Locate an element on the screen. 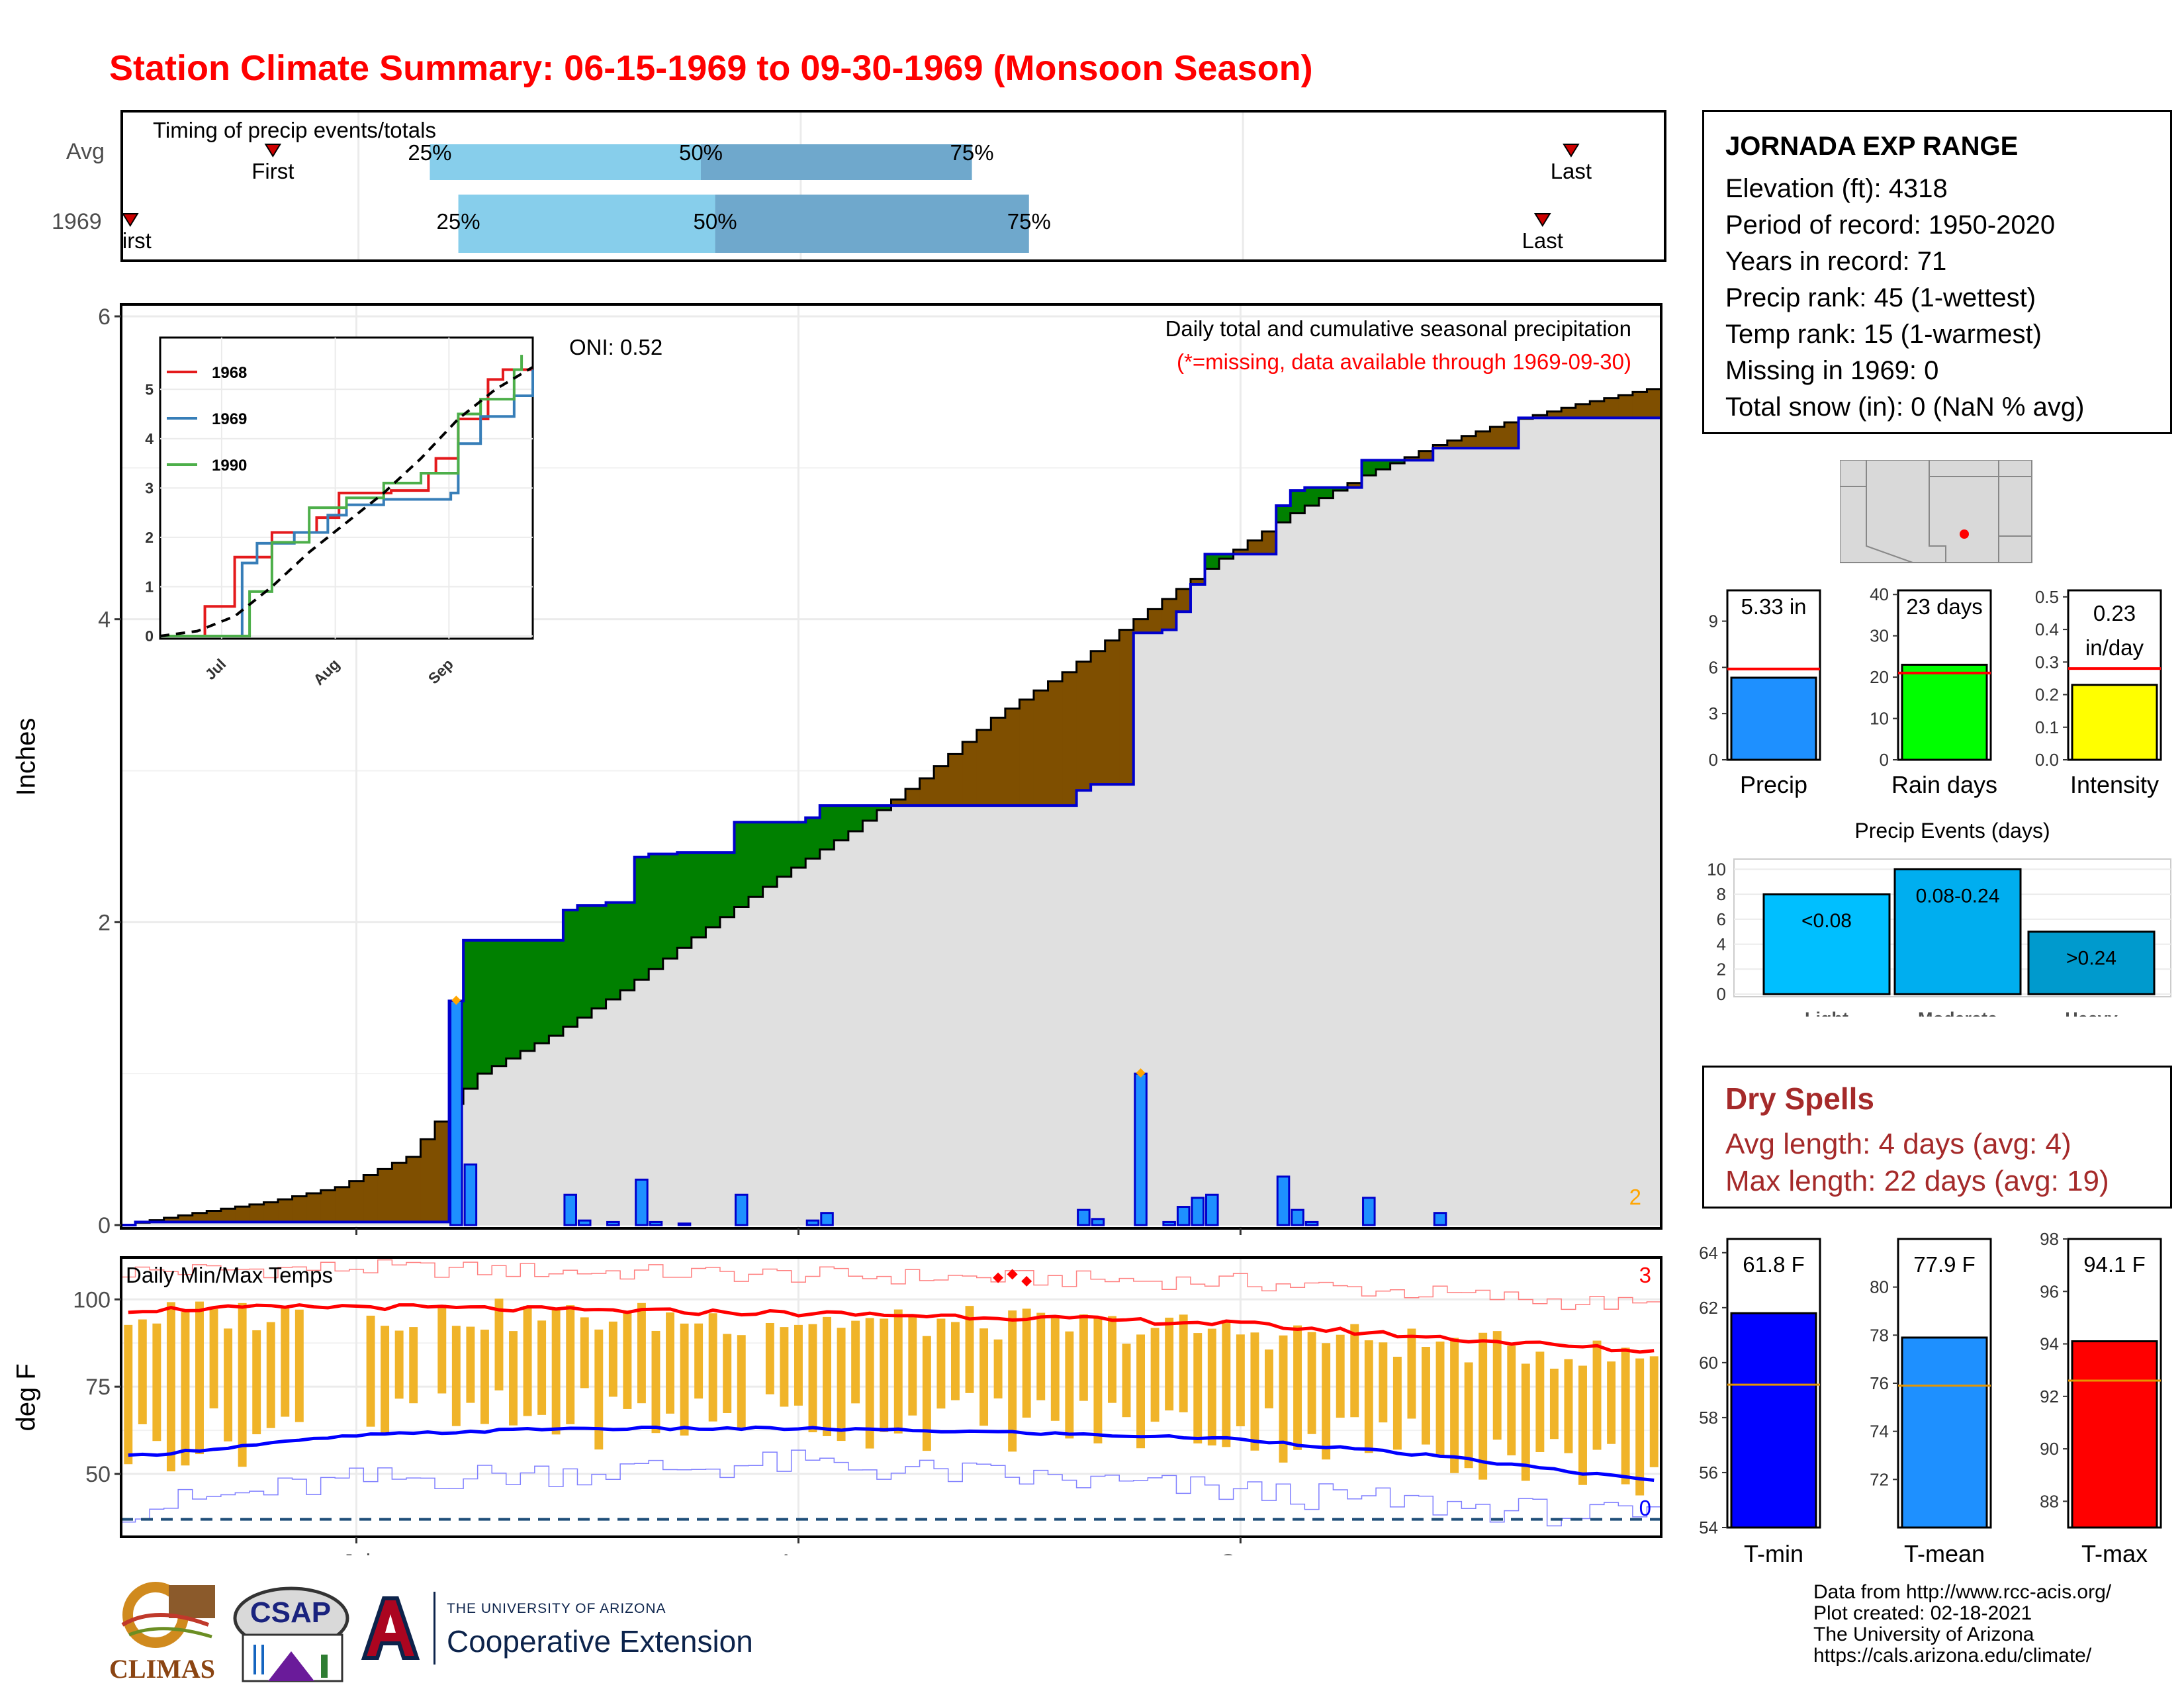  summary-2-tick-label: 0.1 is located at coordinates (2047, 727).